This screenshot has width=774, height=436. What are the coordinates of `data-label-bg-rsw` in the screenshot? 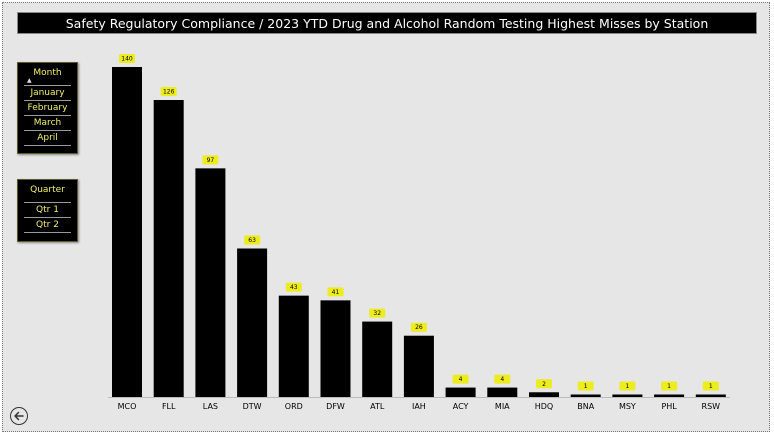 It's located at (710, 386).